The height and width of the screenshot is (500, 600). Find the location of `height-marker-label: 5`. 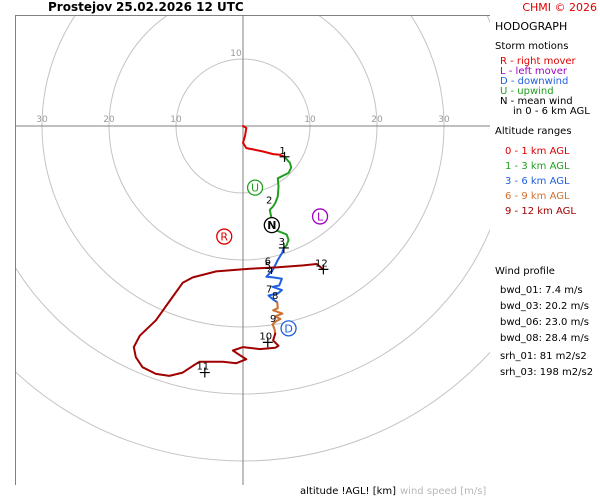

height-marker-label: 5 is located at coordinates (268, 266).